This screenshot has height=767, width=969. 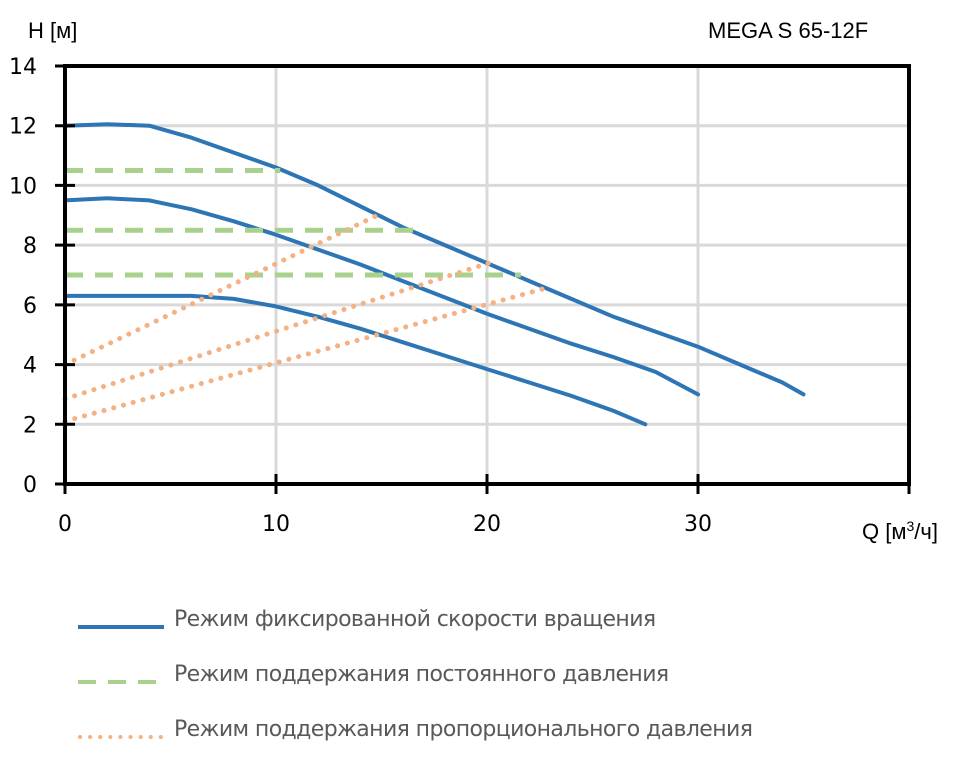 What do you see at coordinates (121, 623) in the screenshot?
I see `solid-line-icon` at bounding box center [121, 623].